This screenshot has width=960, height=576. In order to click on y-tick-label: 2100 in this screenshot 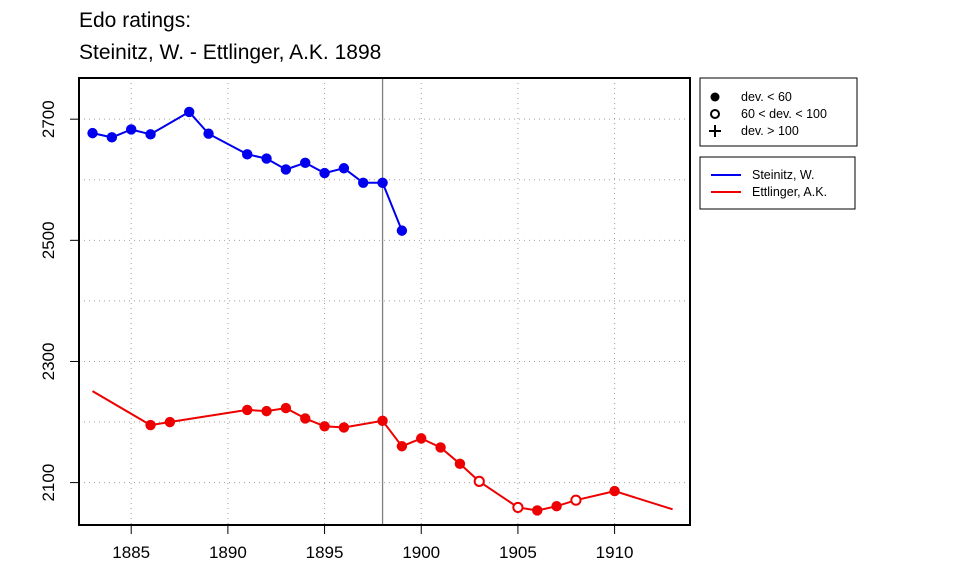, I will do `click(48, 483)`.